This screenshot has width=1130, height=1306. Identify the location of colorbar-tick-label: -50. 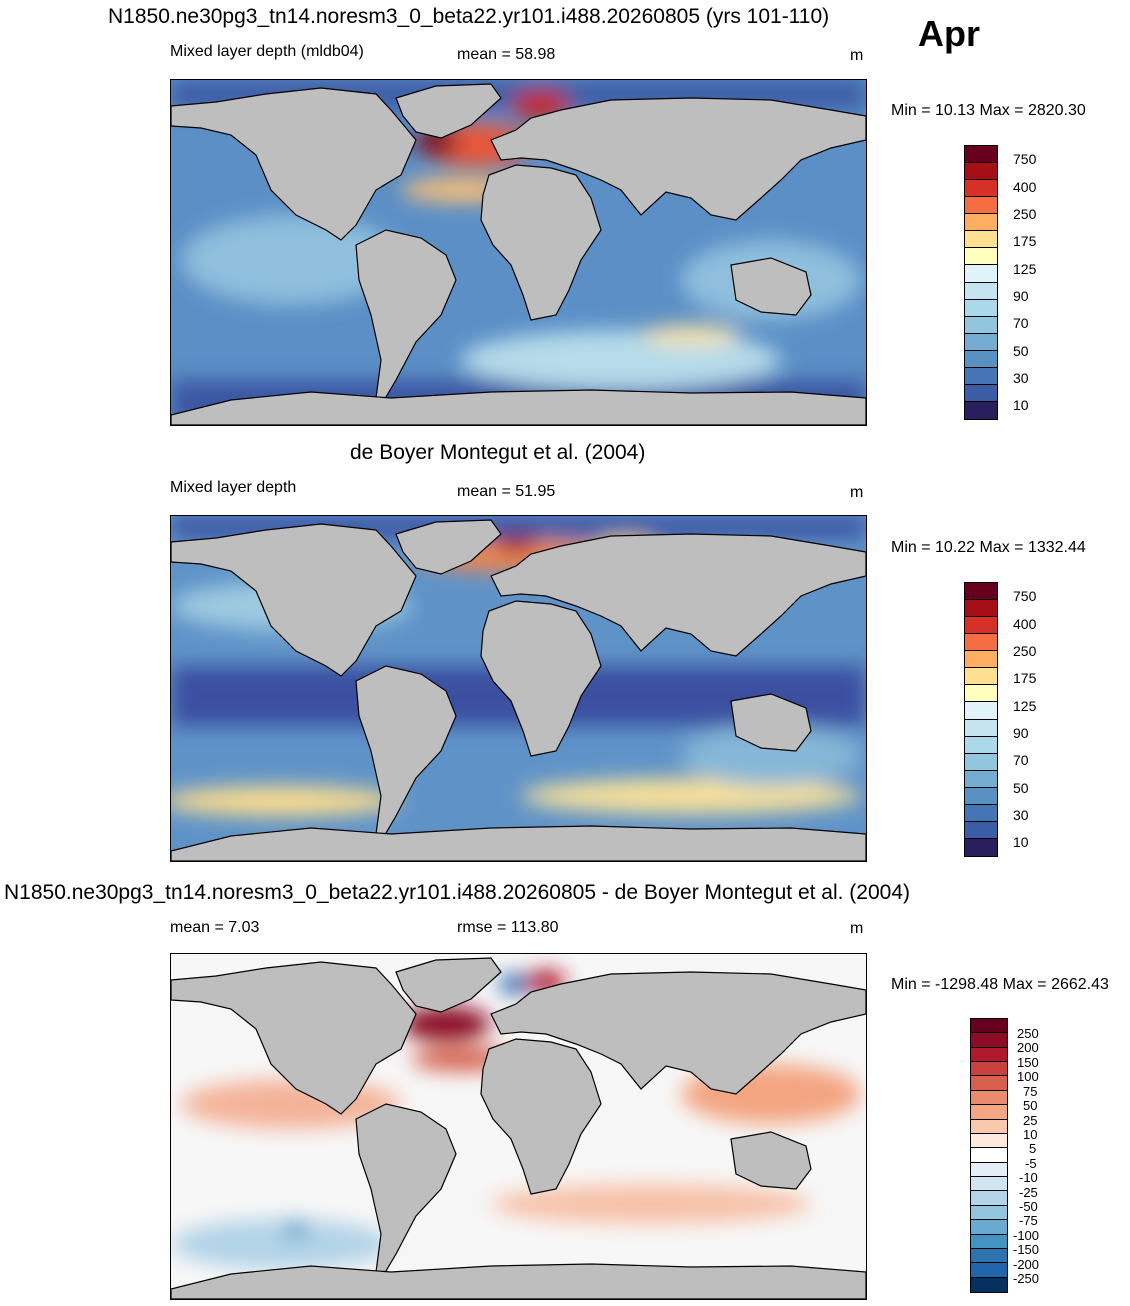
(1028, 1206).